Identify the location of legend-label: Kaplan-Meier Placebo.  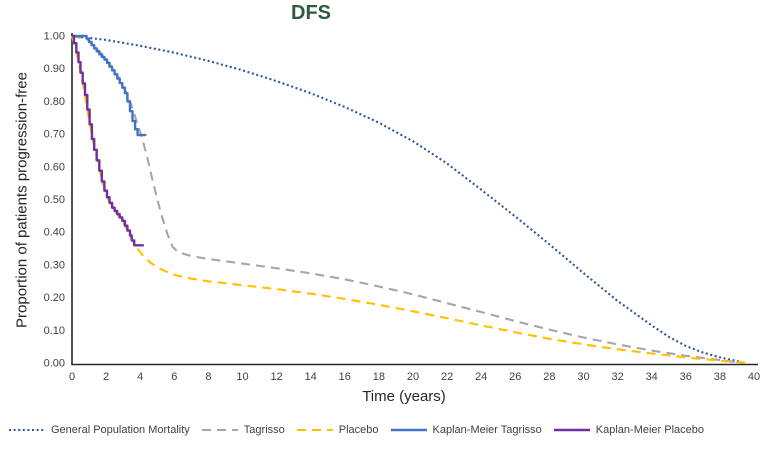
(650, 430).